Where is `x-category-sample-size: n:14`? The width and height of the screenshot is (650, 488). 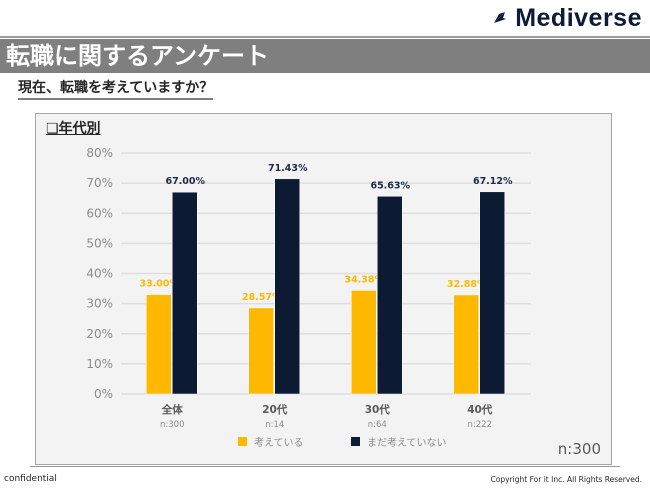
x-category-sample-size: n:14 is located at coordinates (274, 425).